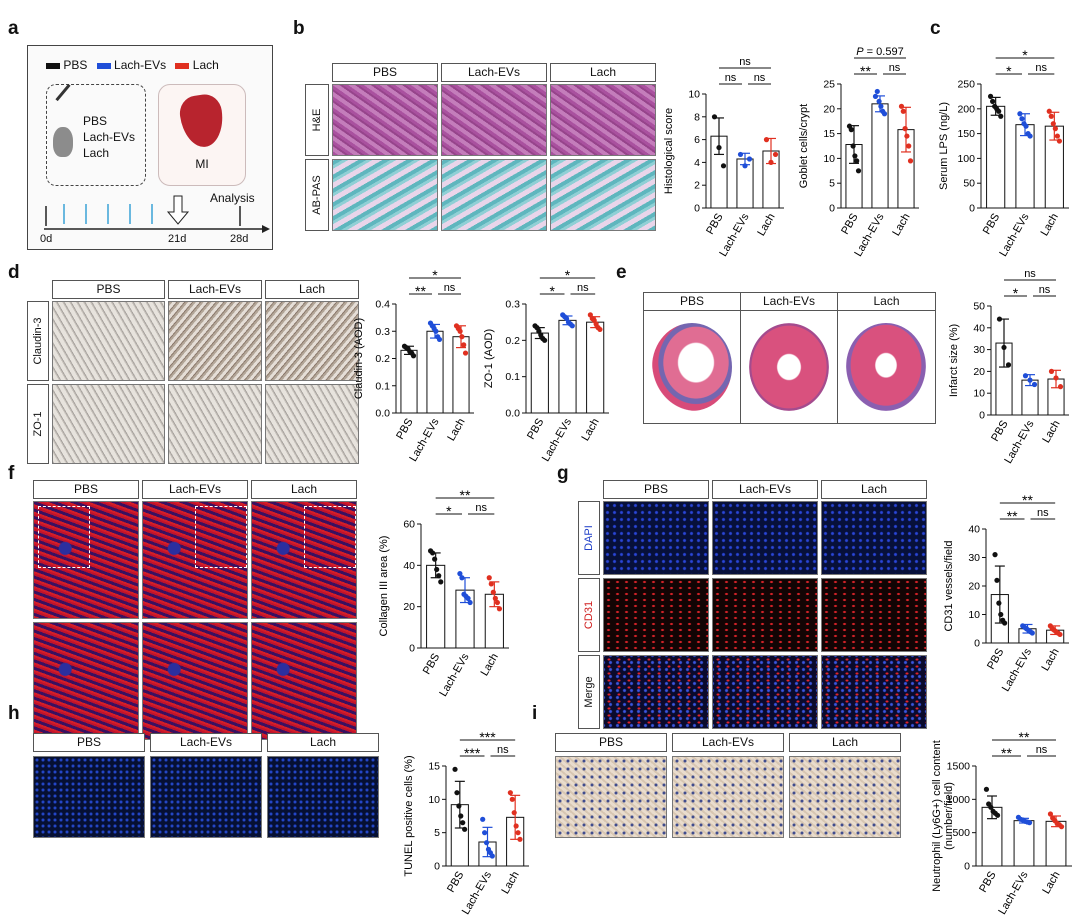 The image size is (1080, 918). What do you see at coordinates (382, 332) in the screenshot?
I see `y-tick-label: 0.3` at bounding box center [382, 332].